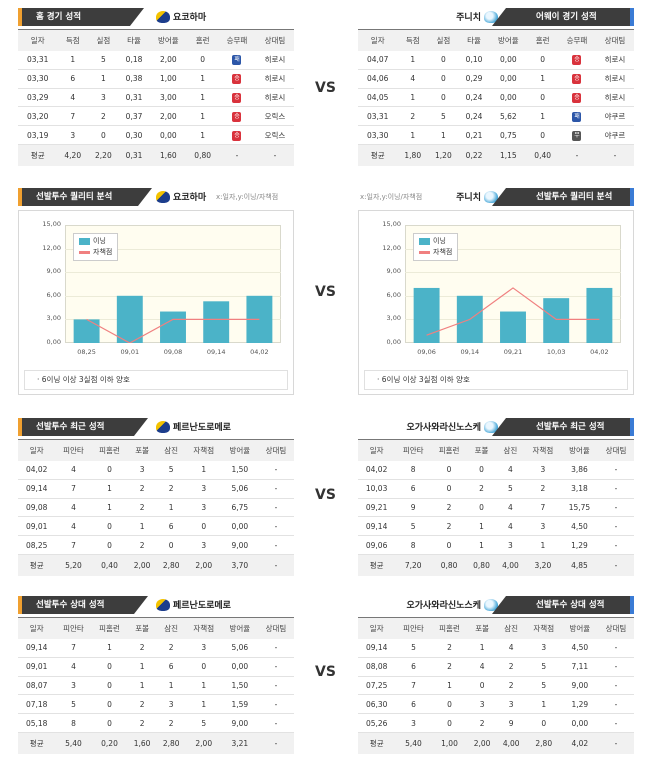 The height and width of the screenshot is (769, 650). What do you see at coordinates (543, 507) in the screenshot?
I see `table-cell: 7` at bounding box center [543, 507].